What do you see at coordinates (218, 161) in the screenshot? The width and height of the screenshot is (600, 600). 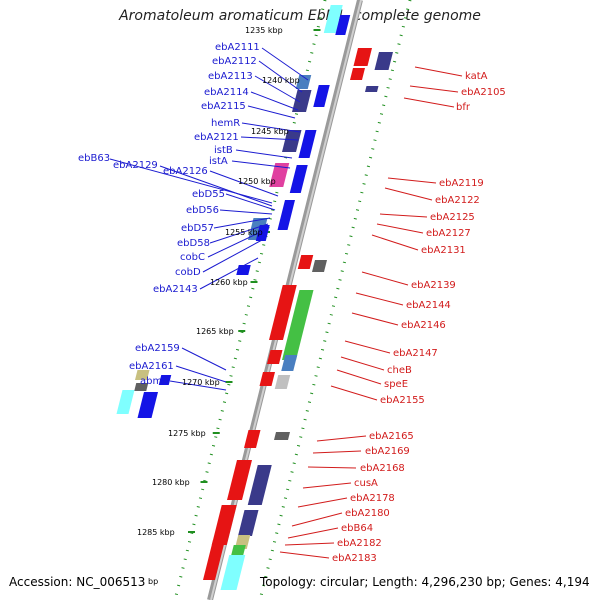 I see `gene-label: istA` at bounding box center [218, 161].